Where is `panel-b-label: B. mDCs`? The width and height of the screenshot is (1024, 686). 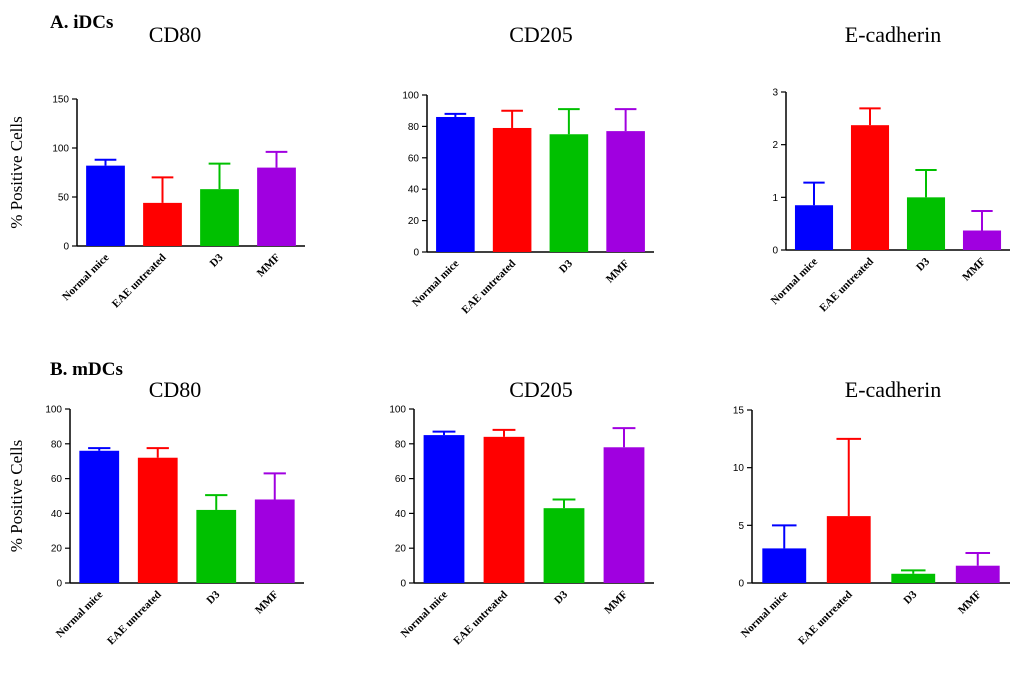
panel-b-label: B. mDCs is located at coordinates (86, 369).